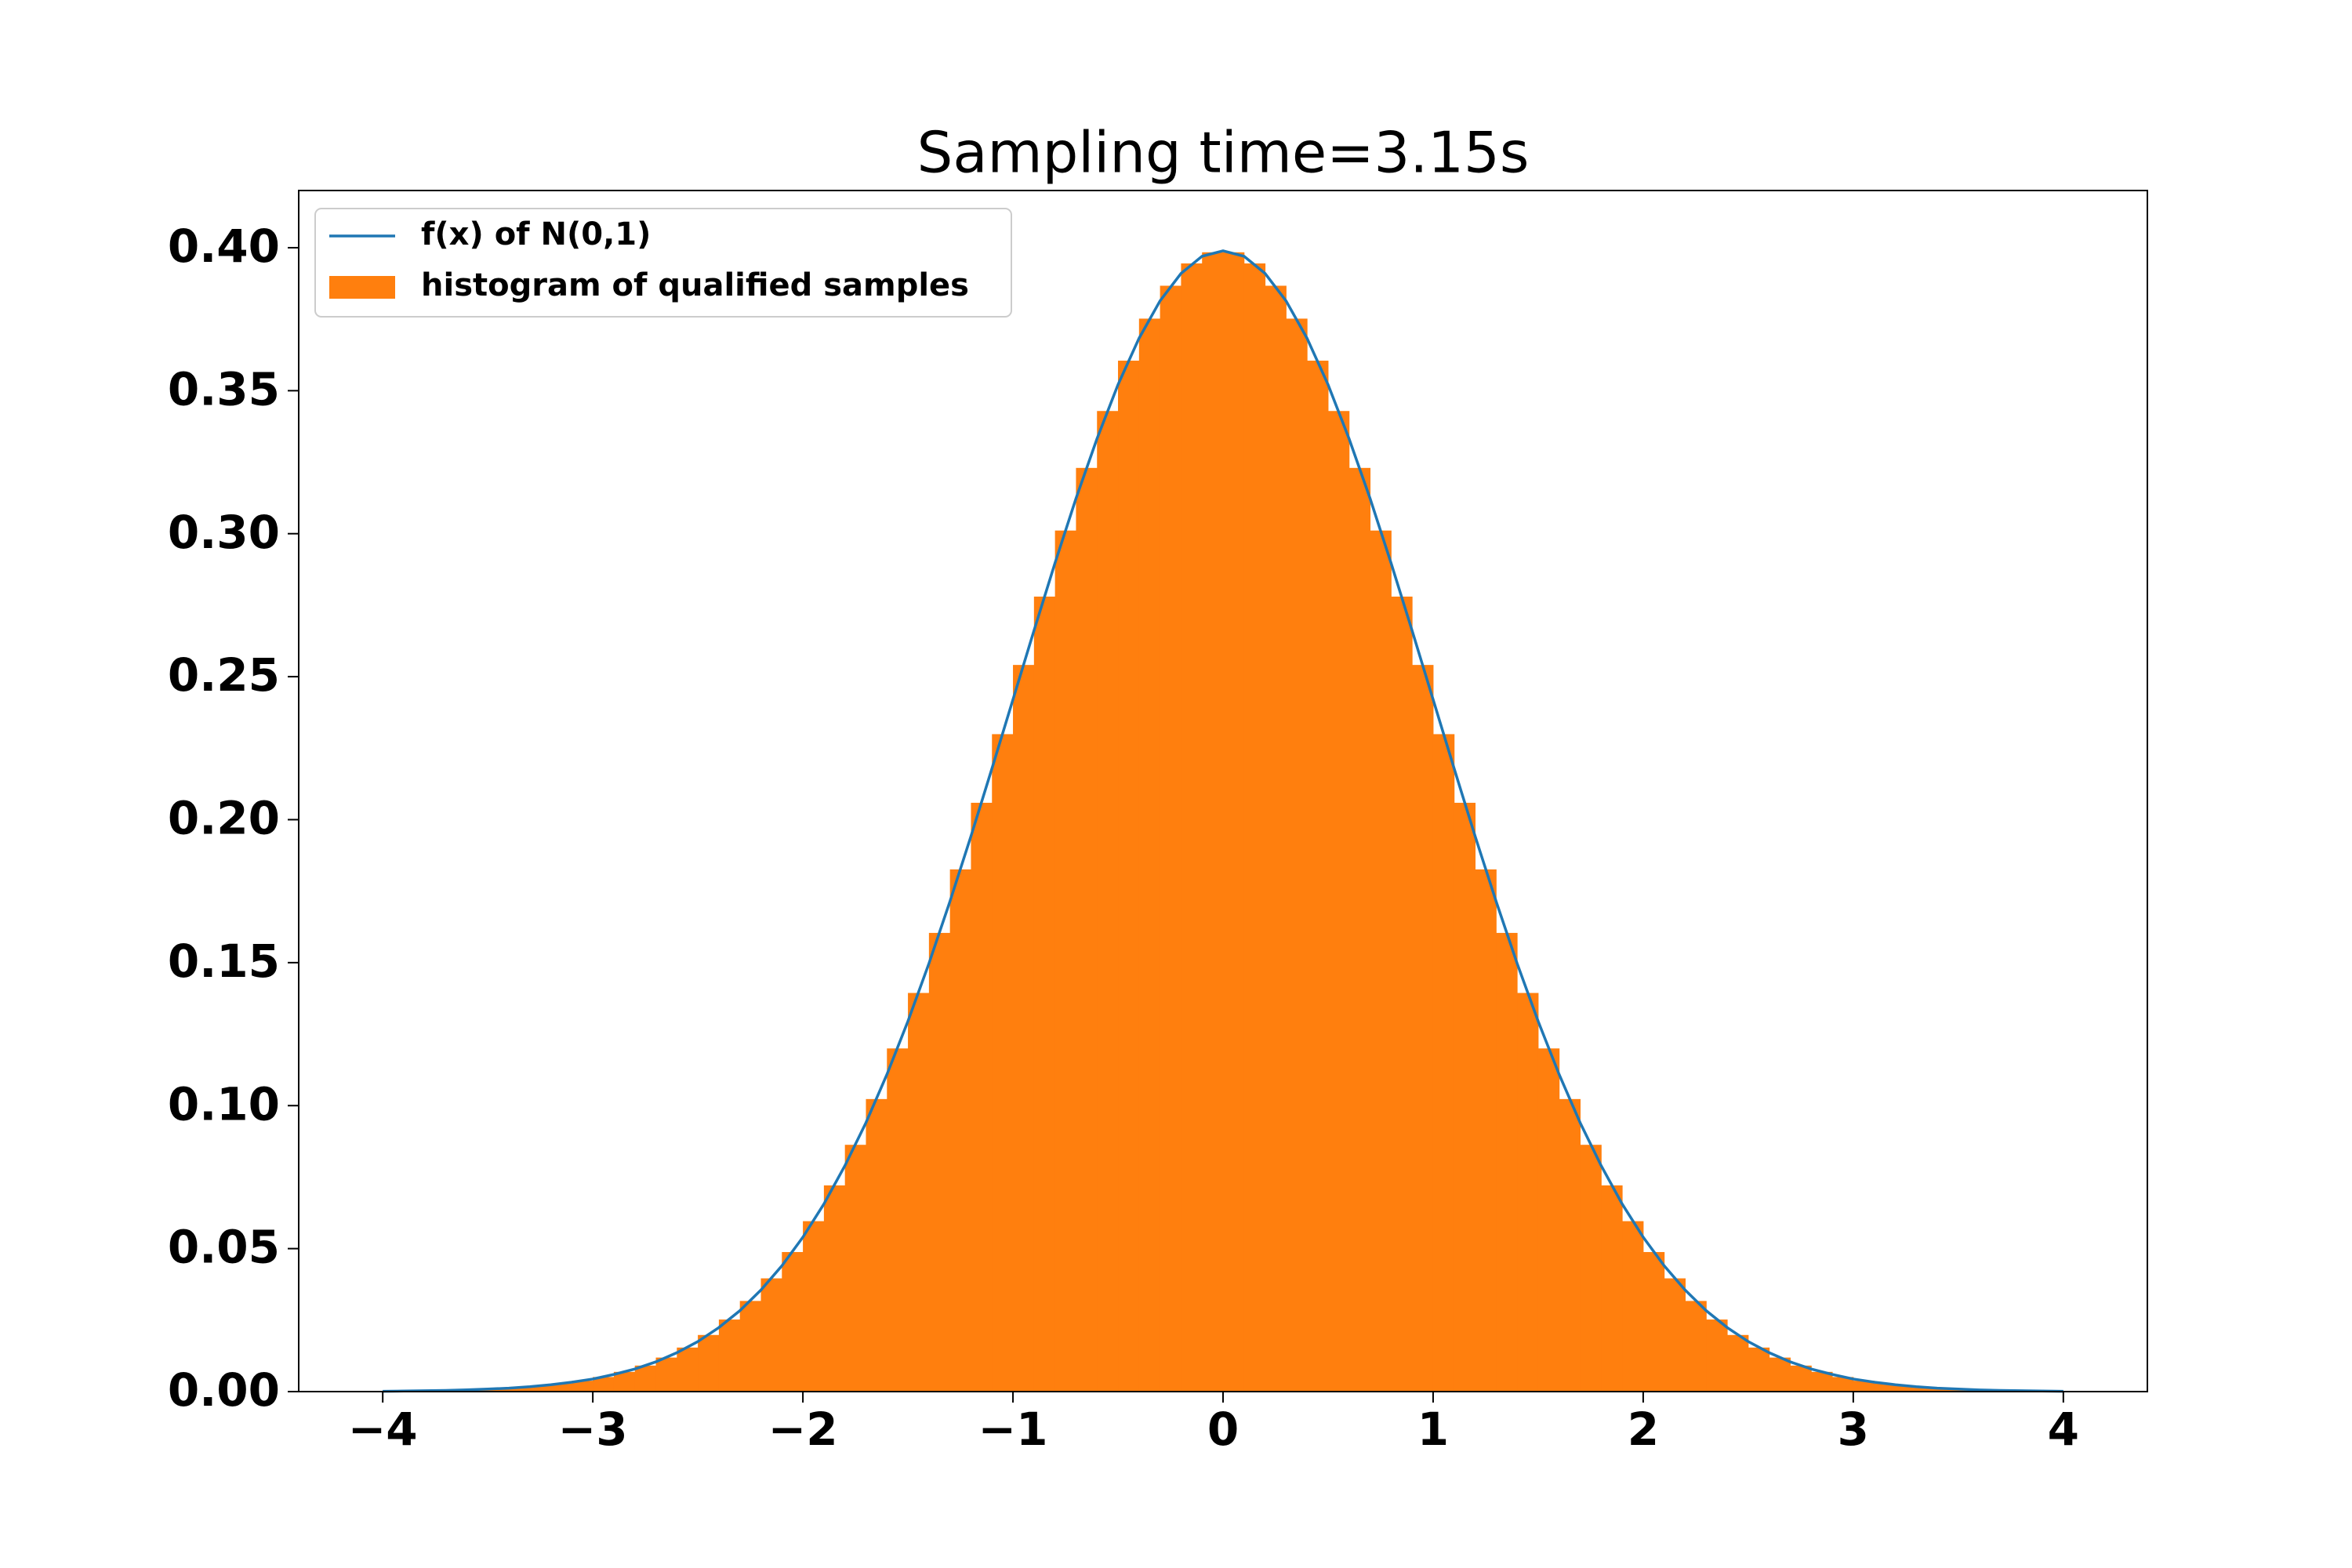 The width and height of the screenshot is (2352, 1568). What do you see at coordinates (383, 1429) in the screenshot?
I see `x-tick-label: −4` at bounding box center [383, 1429].